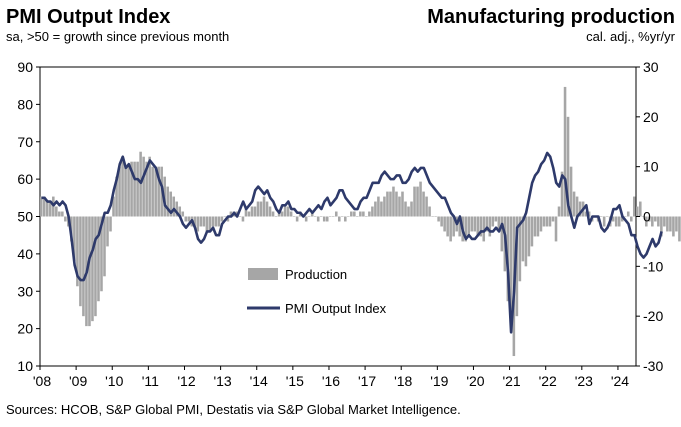 Image resolution: width=681 pixels, height=427 pixels. What do you see at coordinates (403, 381) in the screenshot?
I see `x-axis-tick-label: '18` at bounding box center [403, 381].